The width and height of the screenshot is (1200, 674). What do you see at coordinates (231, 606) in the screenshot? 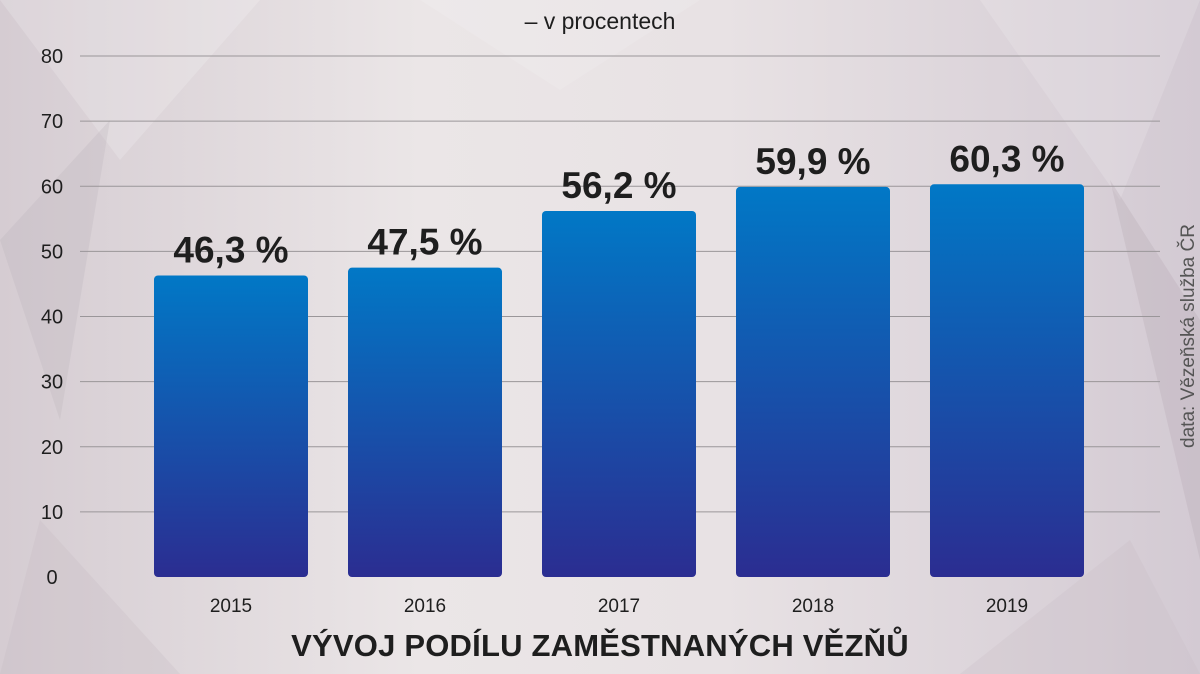
I see `x-tick-label: 2015` at bounding box center [231, 606].